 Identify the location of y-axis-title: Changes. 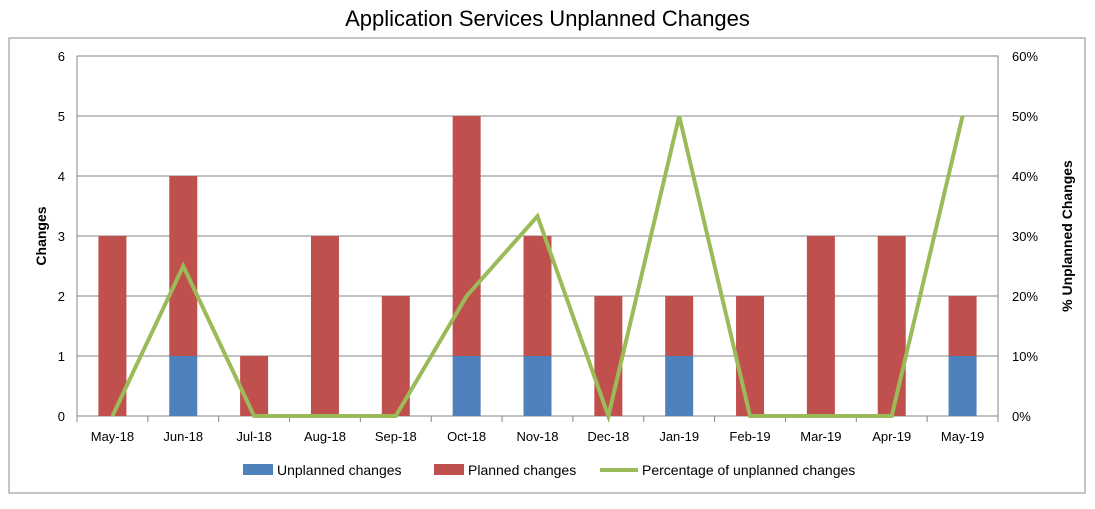
(41, 235).